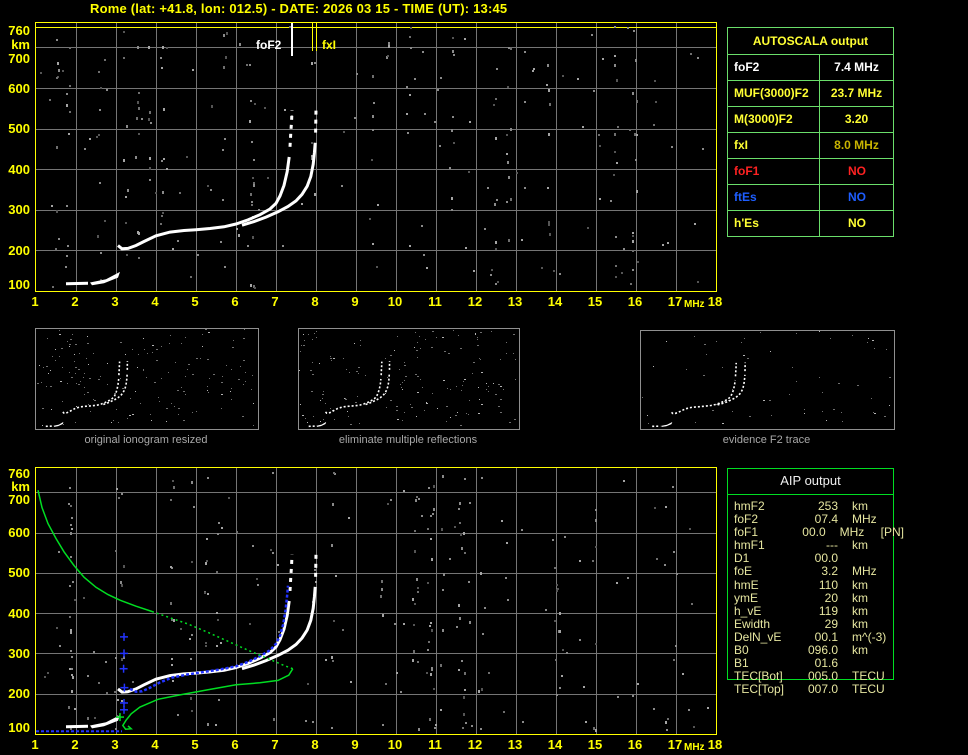 This screenshot has height=755, width=968. What do you see at coordinates (91, 396) in the screenshot?
I see `F2-ordinary-trace` at bounding box center [91, 396].